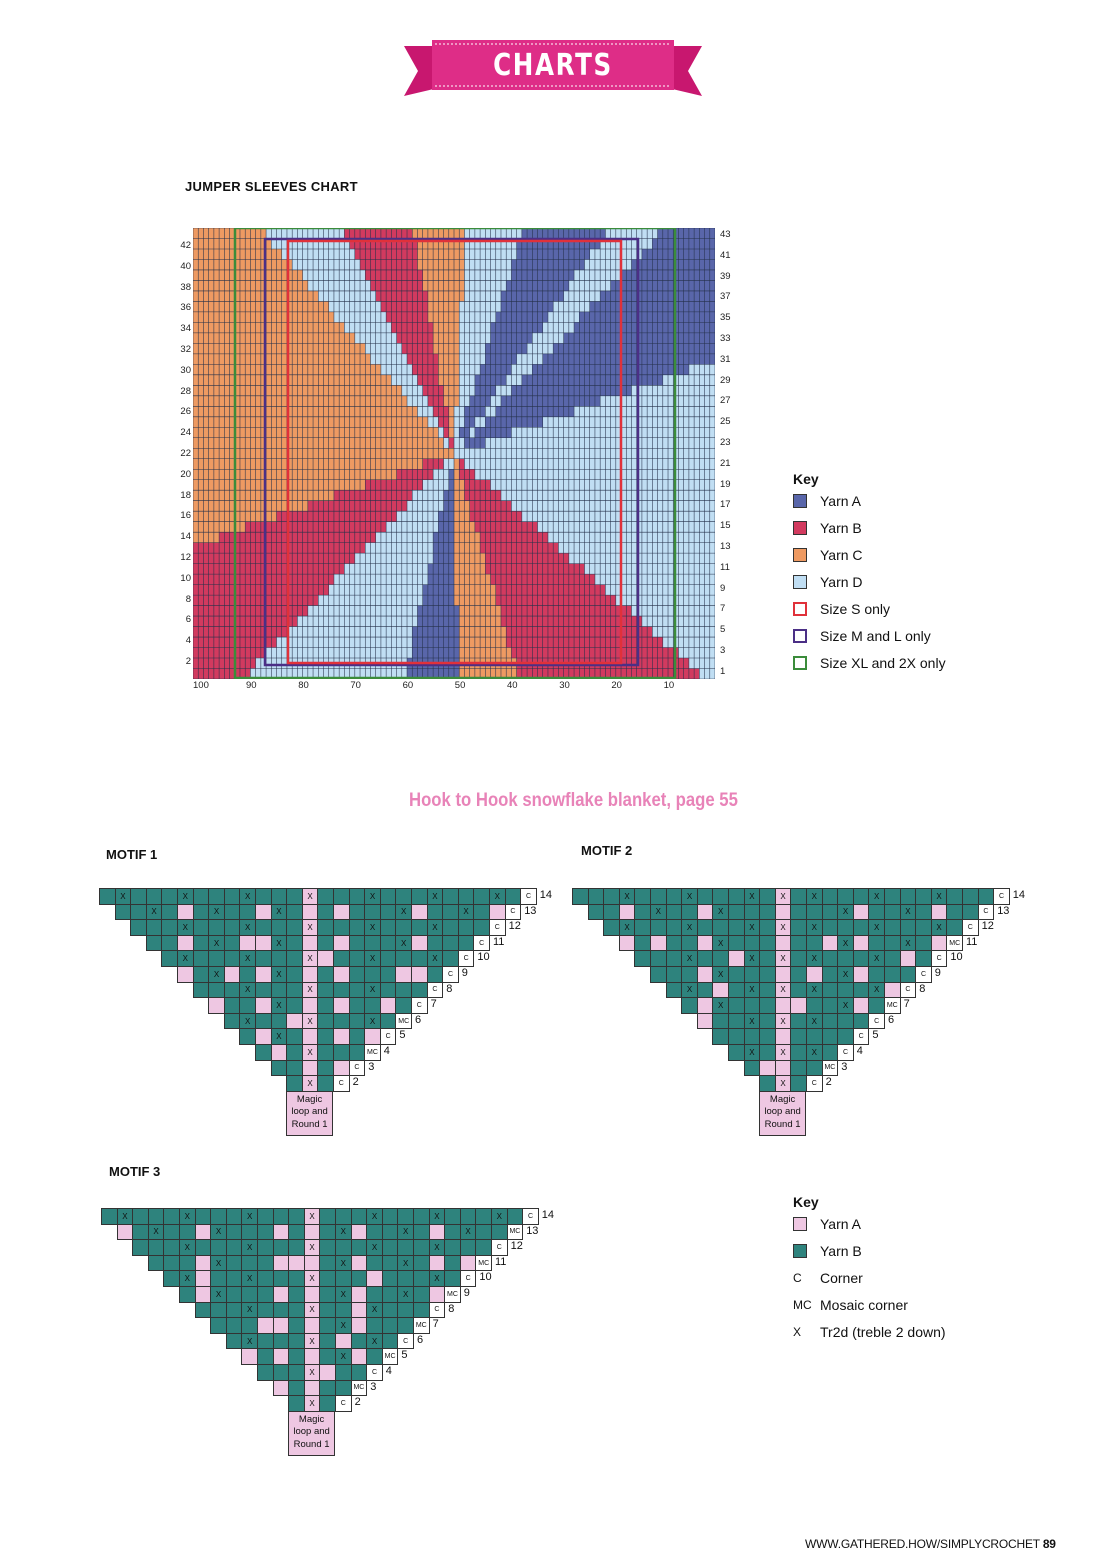  What do you see at coordinates (1001, 896) in the screenshot?
I see `corner-cell: C` at bounding box center [1001, 896].